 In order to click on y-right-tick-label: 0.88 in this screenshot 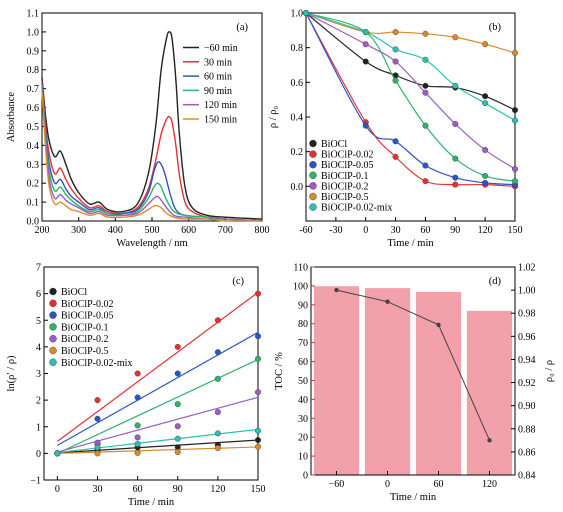, I will do `click(527, 429)`.